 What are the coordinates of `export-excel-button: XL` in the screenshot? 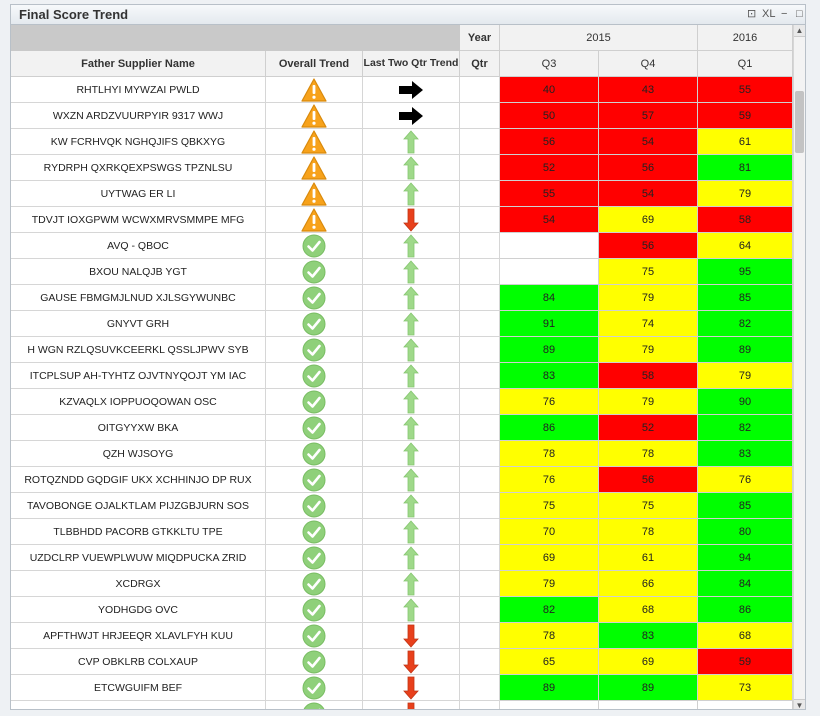 It's located at (769, 14).